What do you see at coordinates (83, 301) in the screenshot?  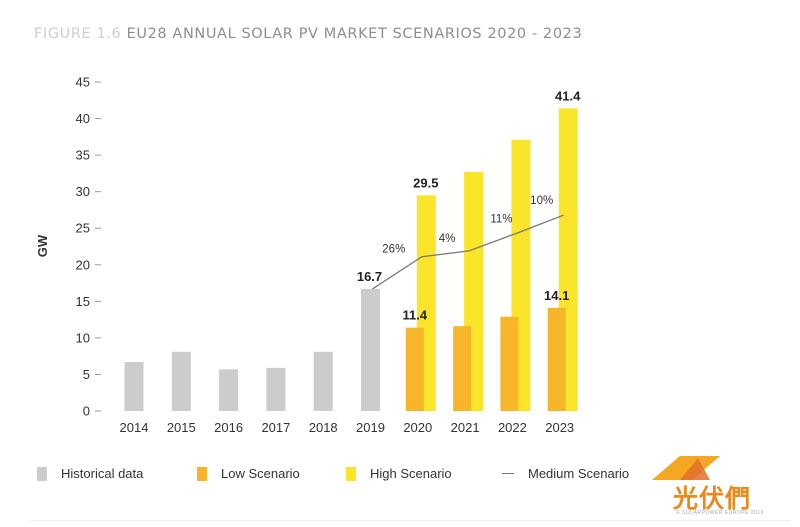 I see `y-tick-label: 15` at bounding box center [83, 301].